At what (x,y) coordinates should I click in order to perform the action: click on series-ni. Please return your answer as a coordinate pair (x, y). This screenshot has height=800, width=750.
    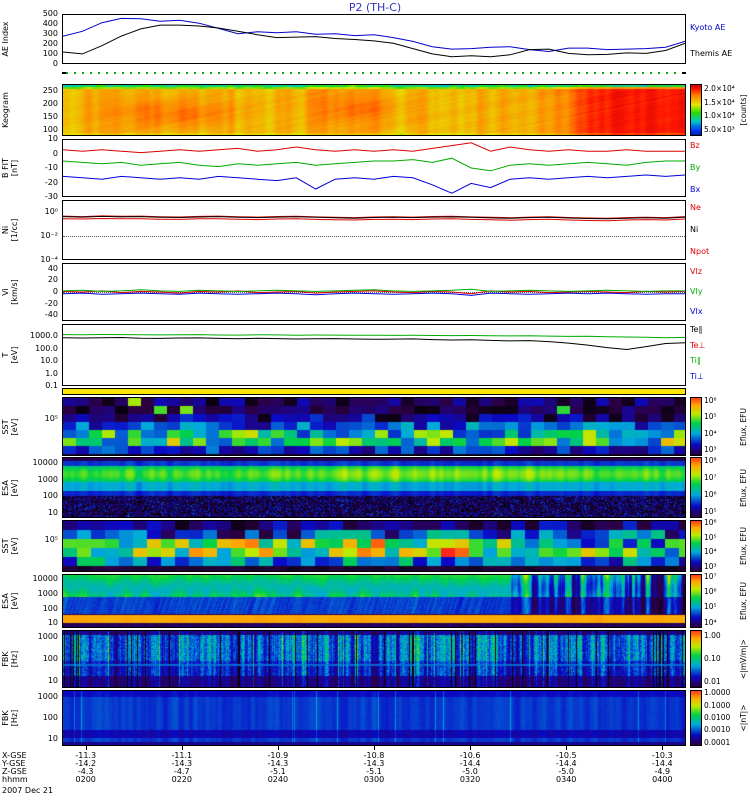
    Looking at the image, I should click on (374, 217).